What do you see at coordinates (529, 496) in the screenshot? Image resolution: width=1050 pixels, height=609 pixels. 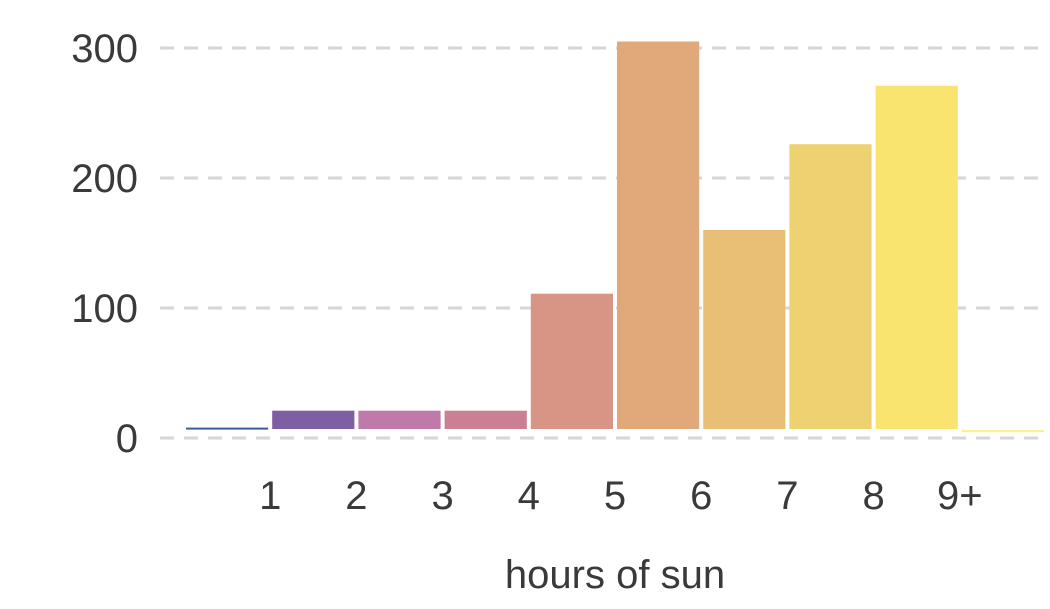 I see `x-tick-label-4: 4` at bounding box center [529, 496].